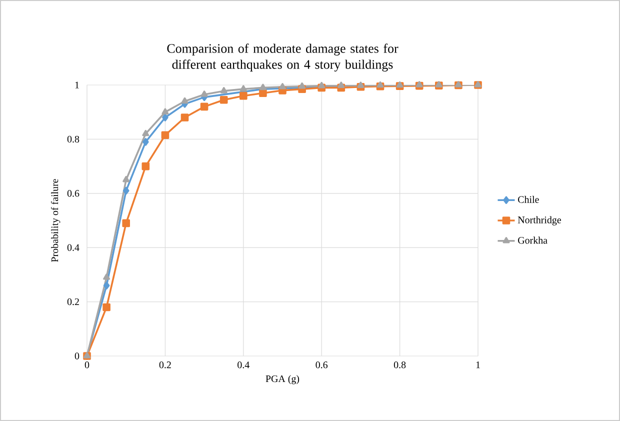 This screenshot has height=421, width=620. What do you see at coordinates (73, 139) in the screenshot?
I see `y-tick-label: 0.8` at bounding box center [73, 139].